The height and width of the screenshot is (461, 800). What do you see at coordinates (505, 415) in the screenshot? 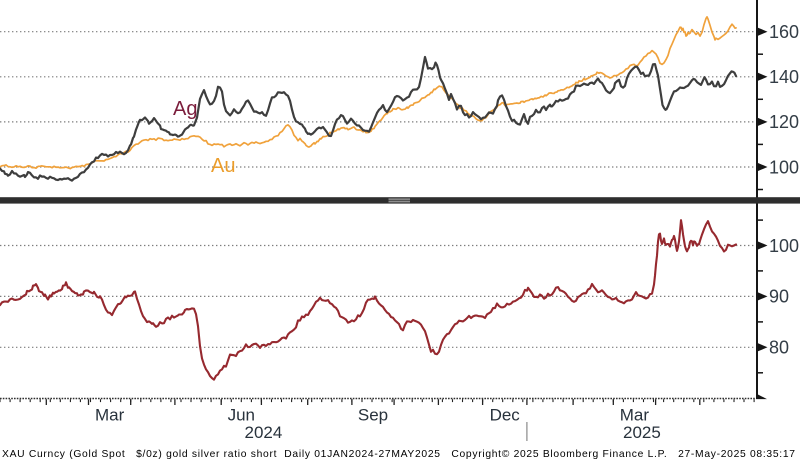
I see `svg-text: Dec` at bounding box center [505, 415].